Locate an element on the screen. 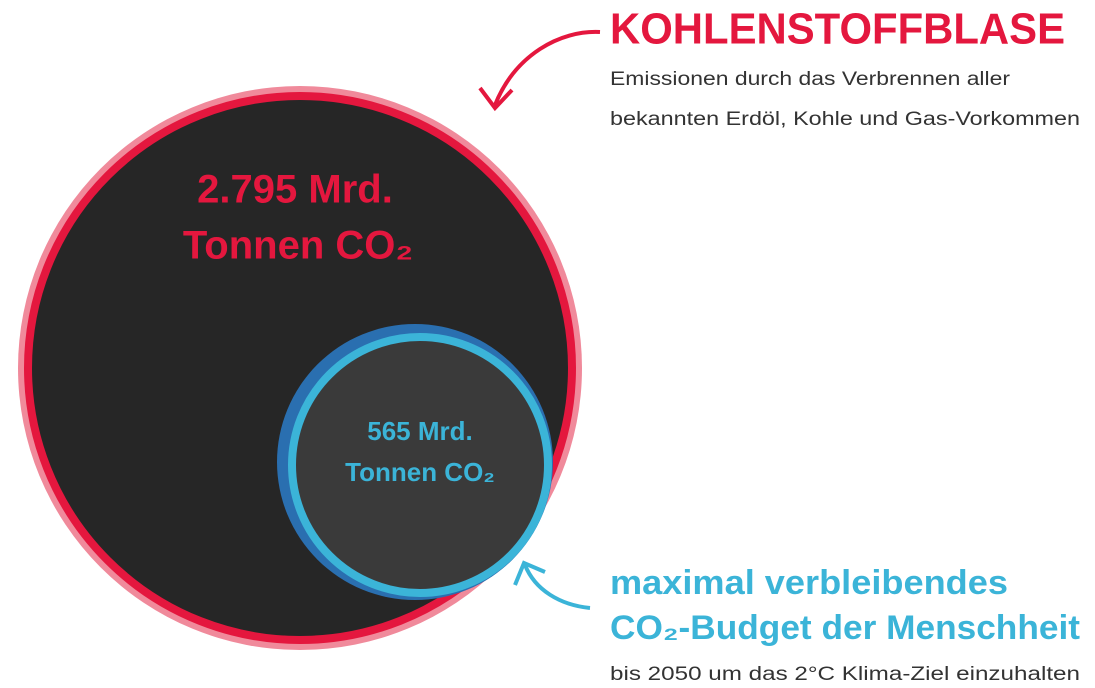 The width and height of the screenshot is (1095, 688). budget-title: maximal verbleibendes is located at coordinates (809, 583).